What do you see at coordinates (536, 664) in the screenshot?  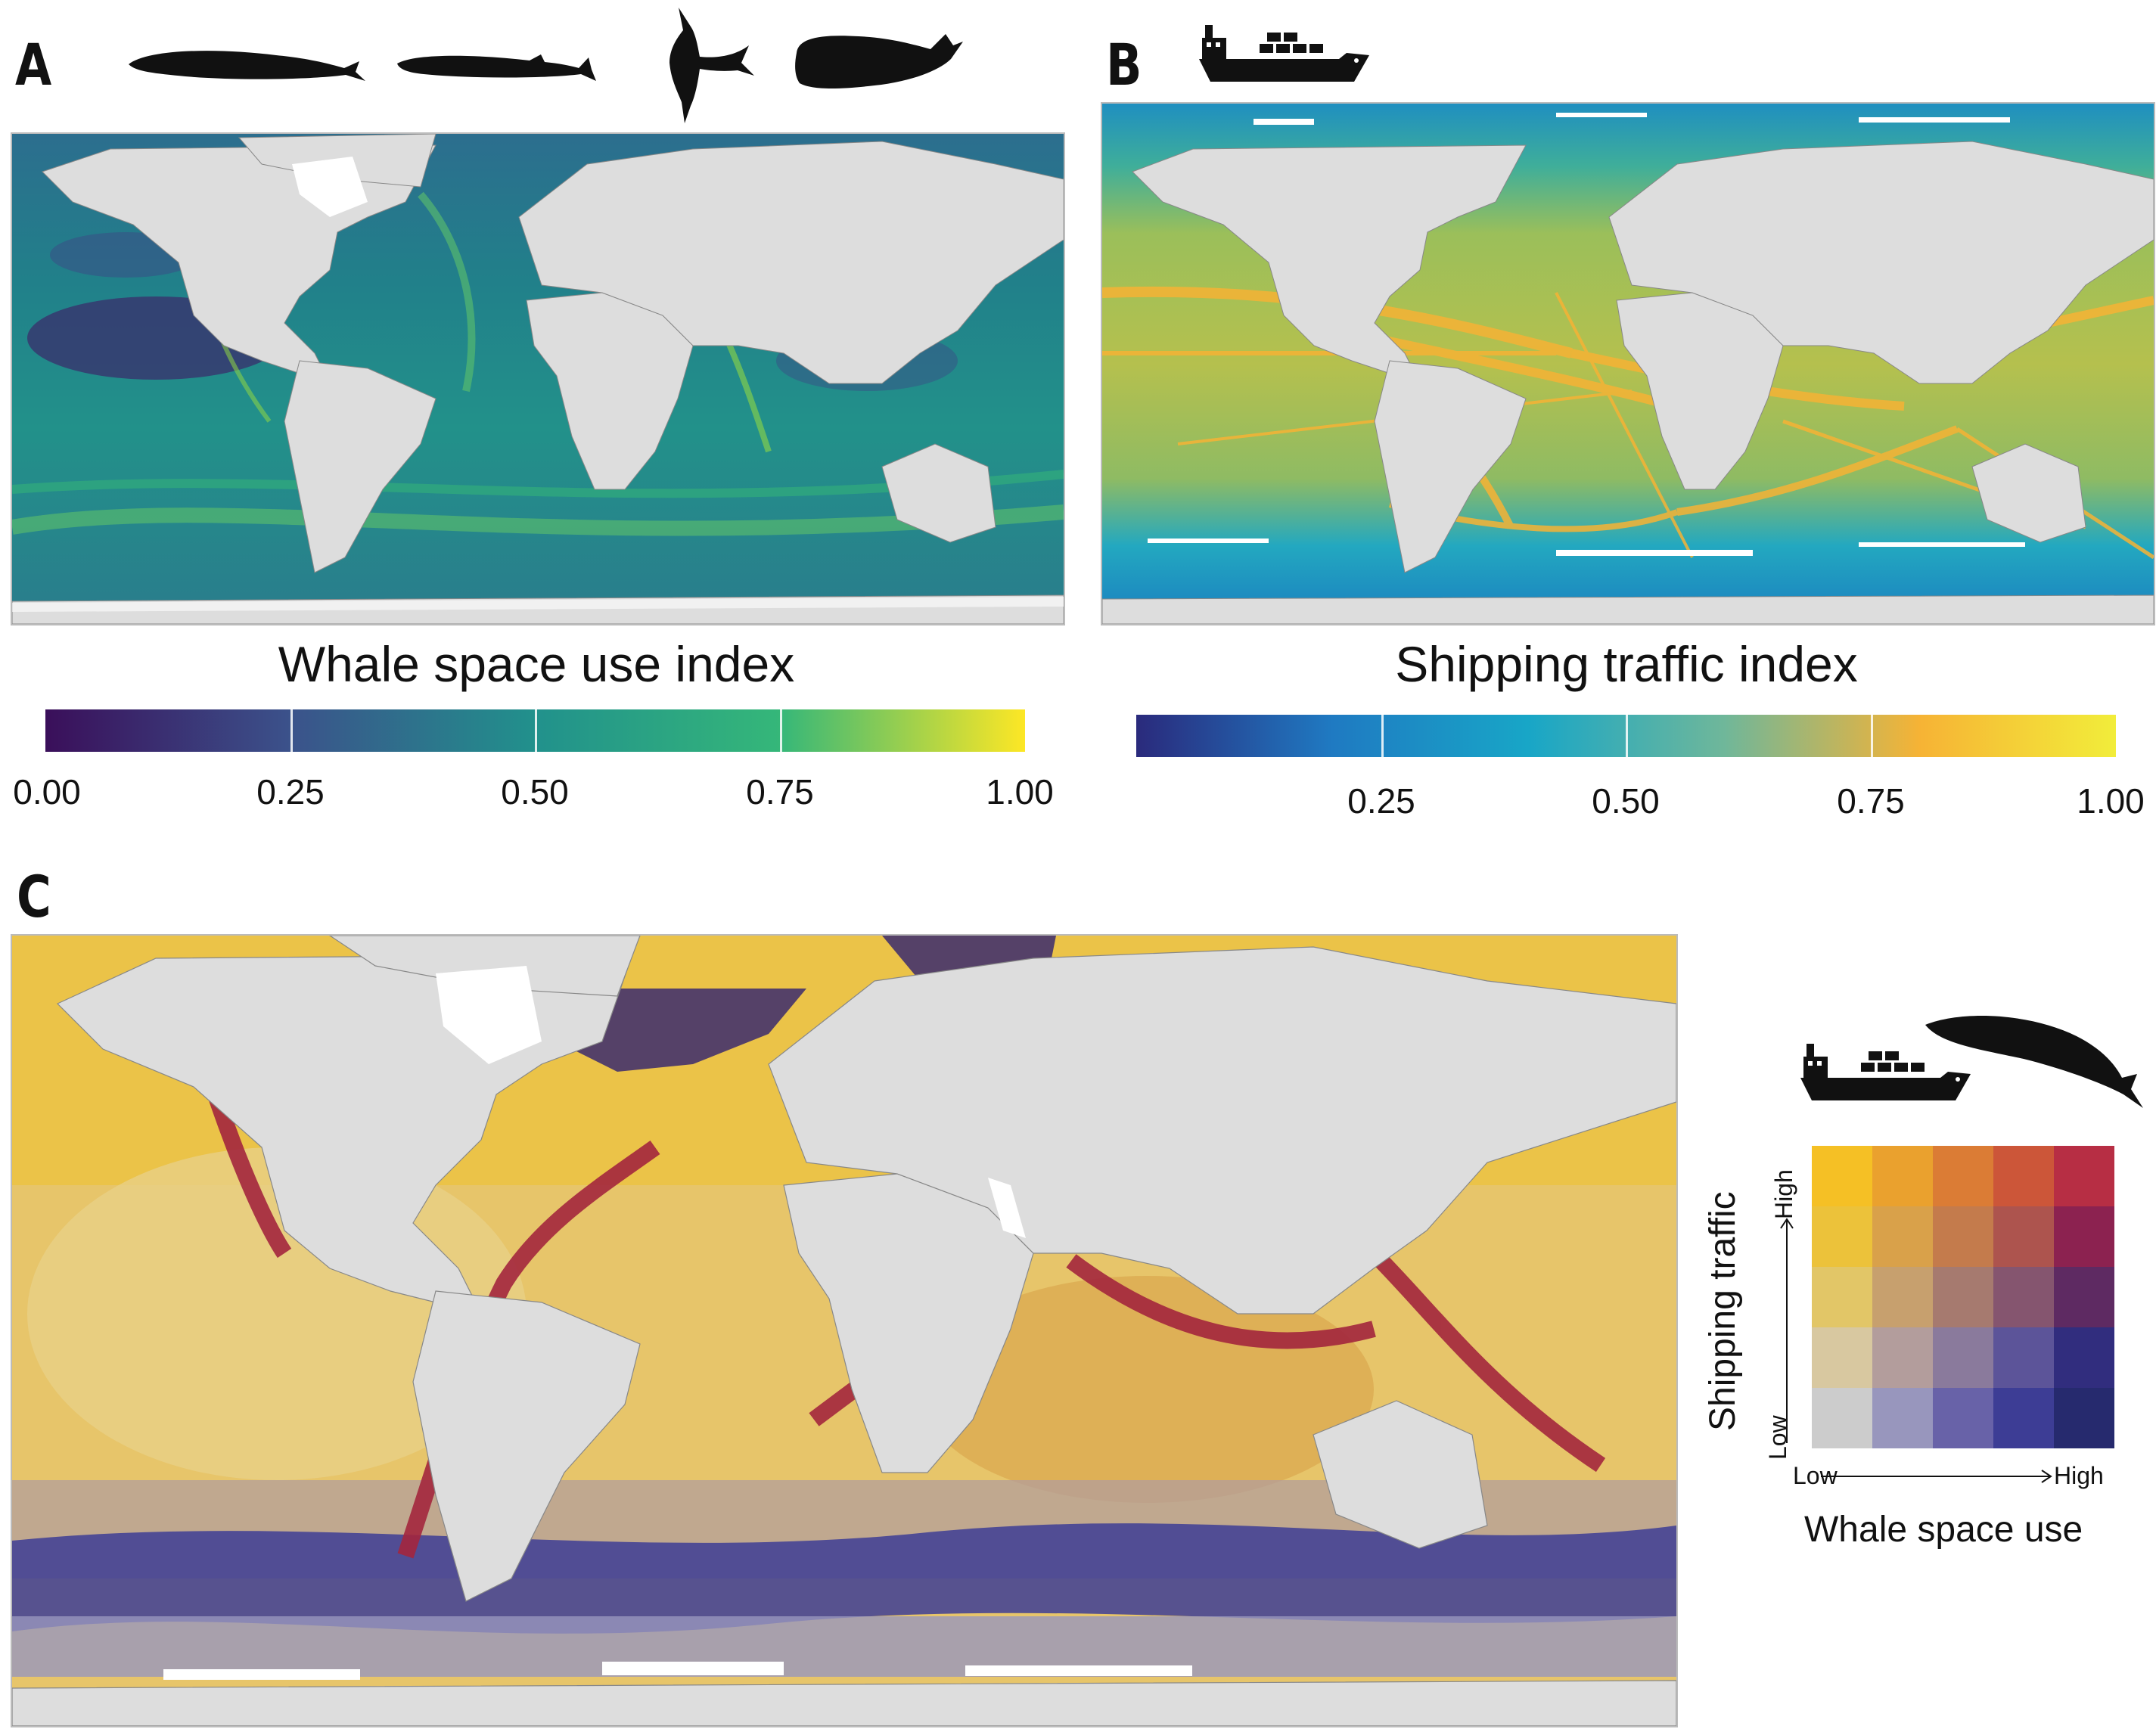 I see `colorbar-a-title: Whale space use index` at bounding box center [536, 664].